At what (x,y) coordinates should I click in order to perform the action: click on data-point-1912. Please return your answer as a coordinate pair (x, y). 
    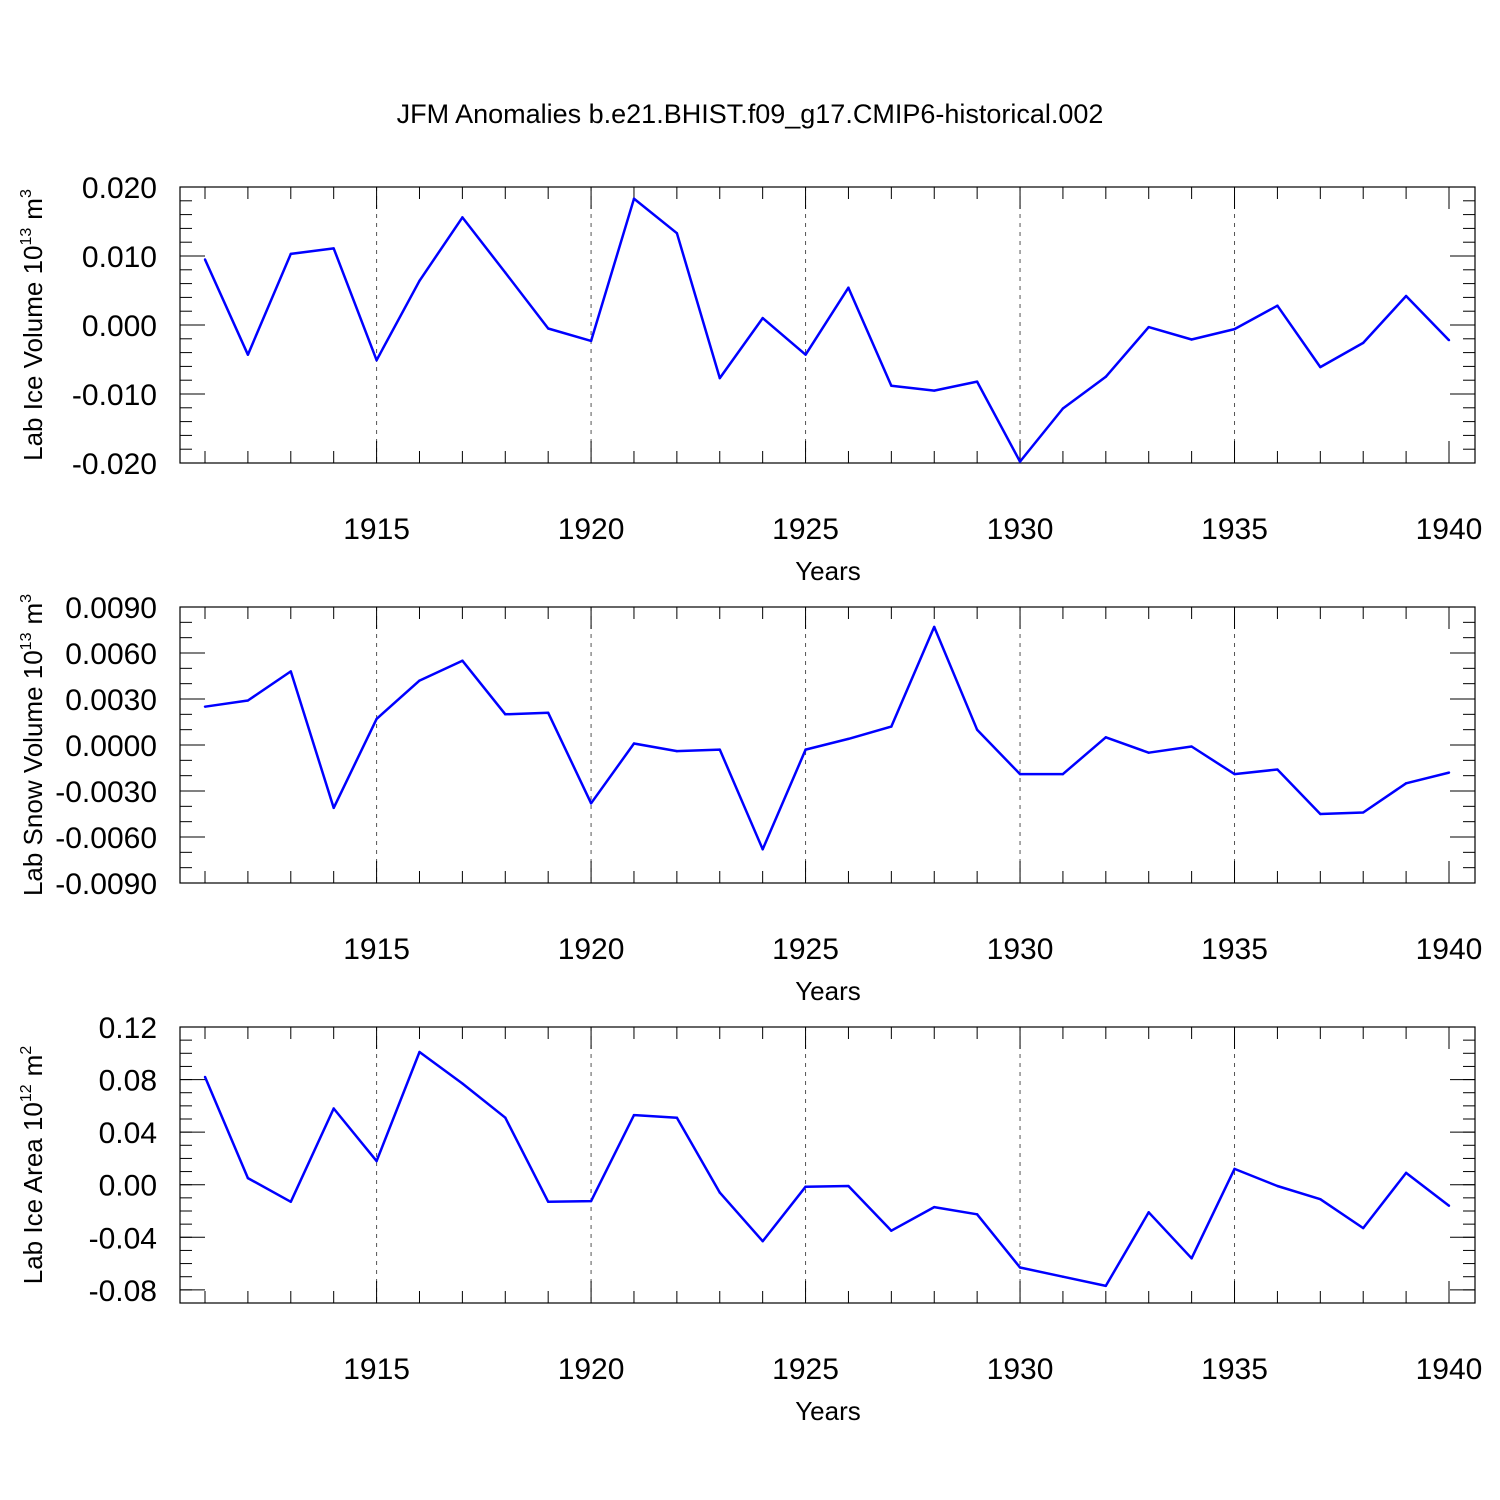
    Looking at the image, I should click on (248, 700).